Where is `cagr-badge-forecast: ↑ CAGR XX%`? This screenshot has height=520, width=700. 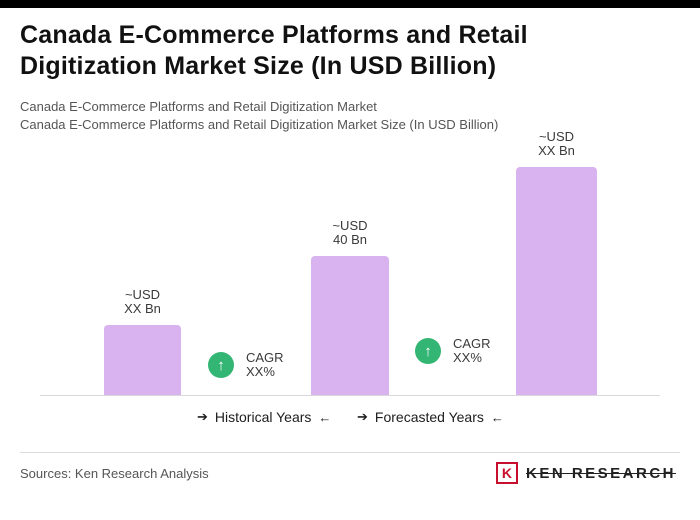
cagr-badge-forecast: ↑ CAGR XX% is located at coordinates (453, 351).